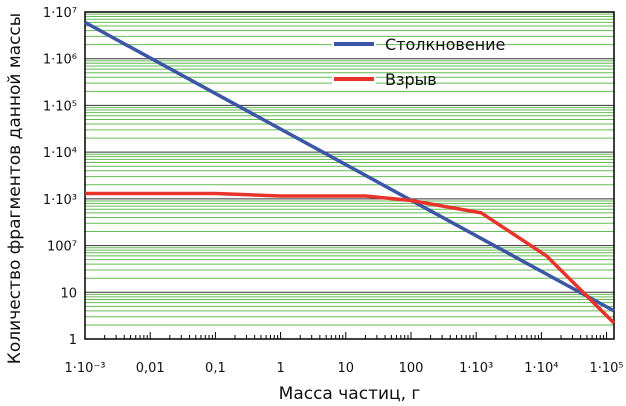 The width and height of the screenshot is (626, 406). What do you see at coordinates (150, 368) in the screenshot?
I see `x-tick-label: 0,01` at bounding box center [150, 368].